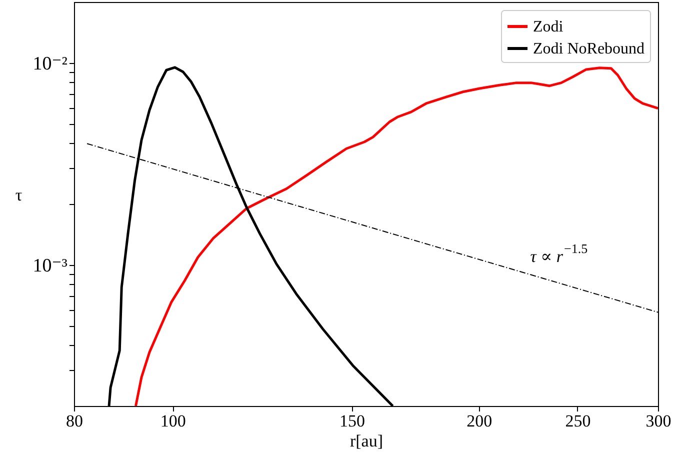 The width and height of the screenshot is (697, 456). What do you see at coordinates (589, 49) in the screenshot?
I see `legend-label: Zodi NoRebound` at bounding box center [589, 49].